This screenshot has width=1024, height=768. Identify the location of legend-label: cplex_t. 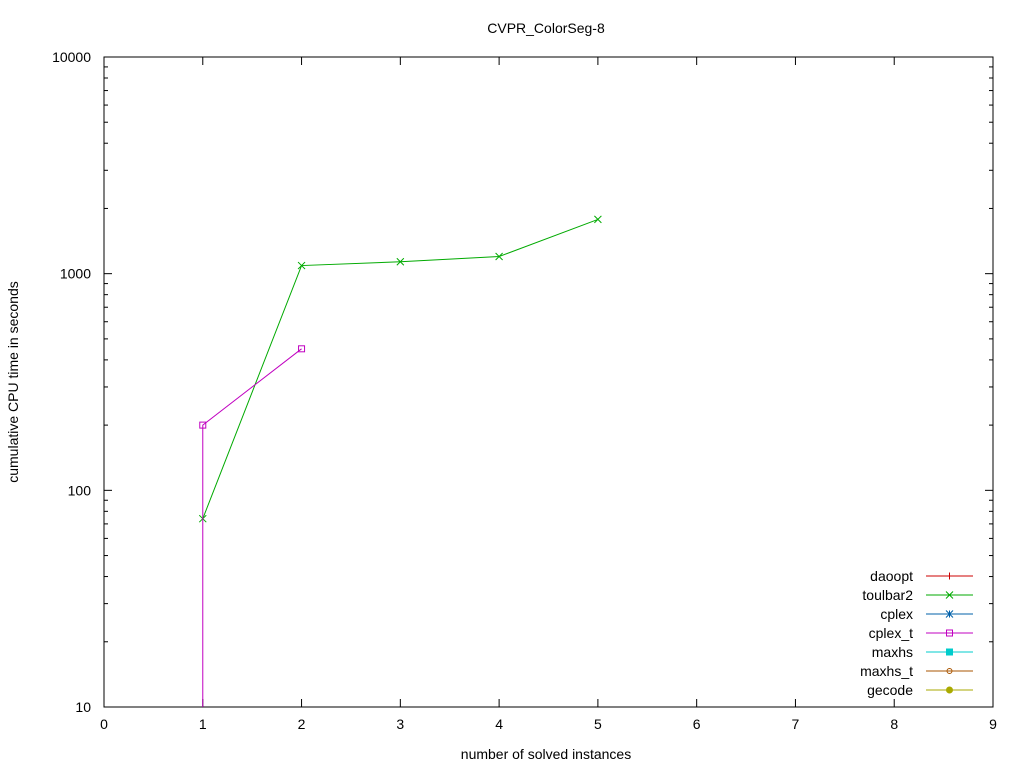
(891, 633).